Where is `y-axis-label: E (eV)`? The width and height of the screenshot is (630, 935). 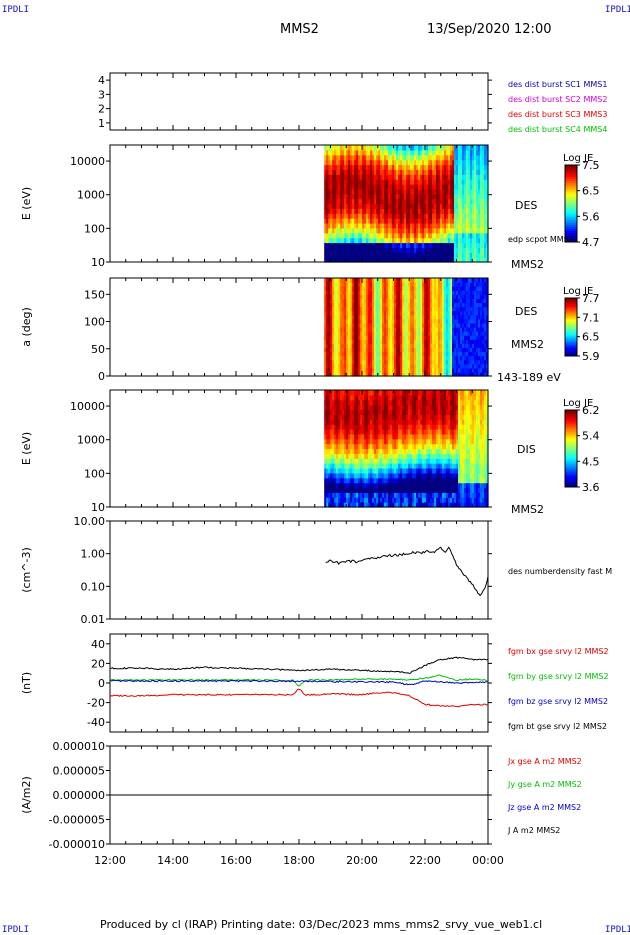
y-axis-label: E (eV) is located at coordinates (26, 203).